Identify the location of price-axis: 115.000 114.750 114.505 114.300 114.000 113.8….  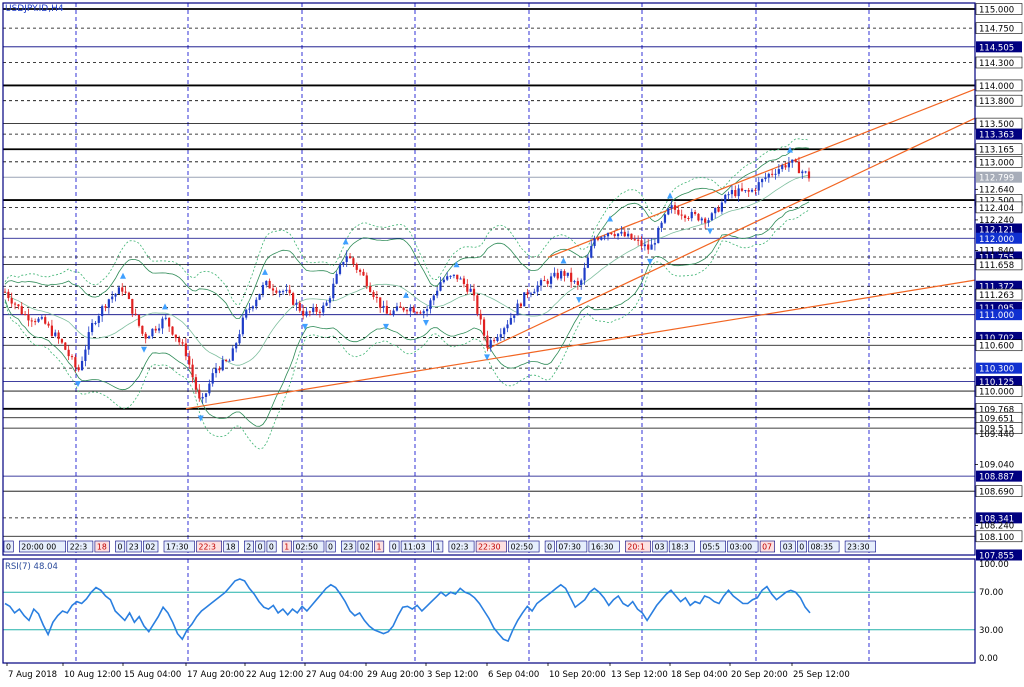
(999, 334).